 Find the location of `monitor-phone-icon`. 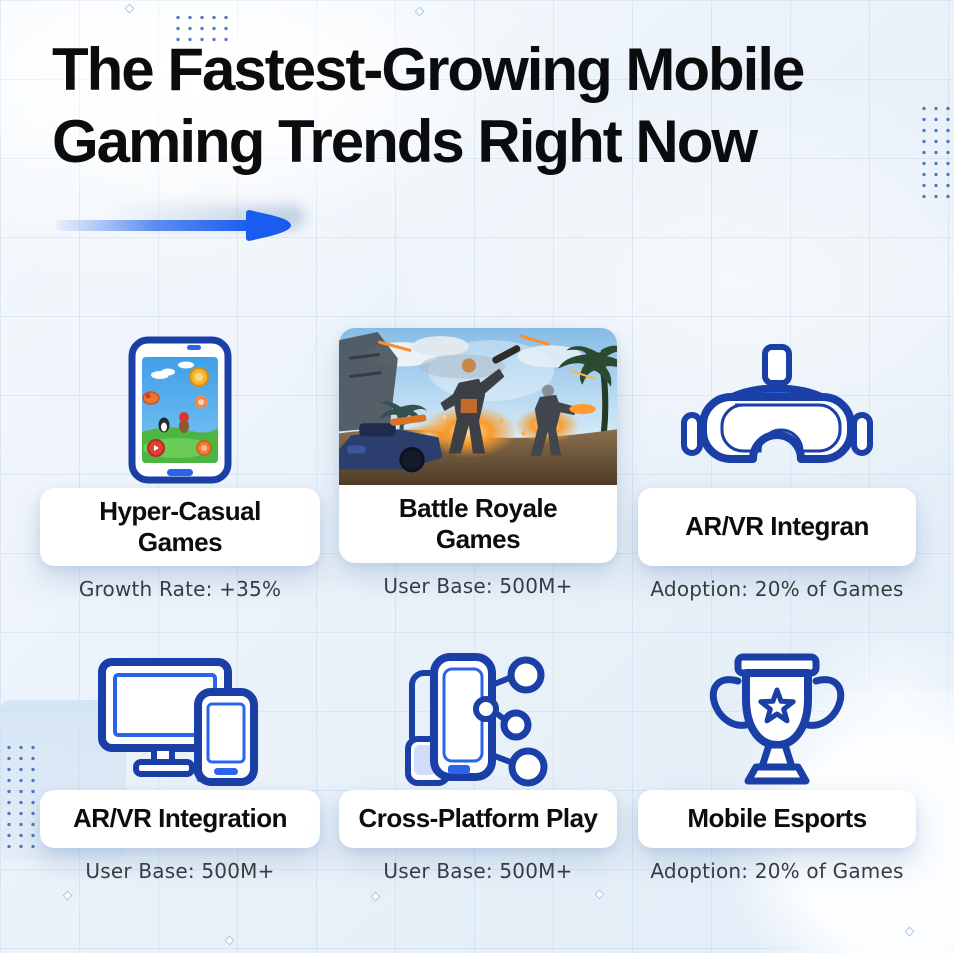

monitor-phone-icon is located at coordinates (180, 720).